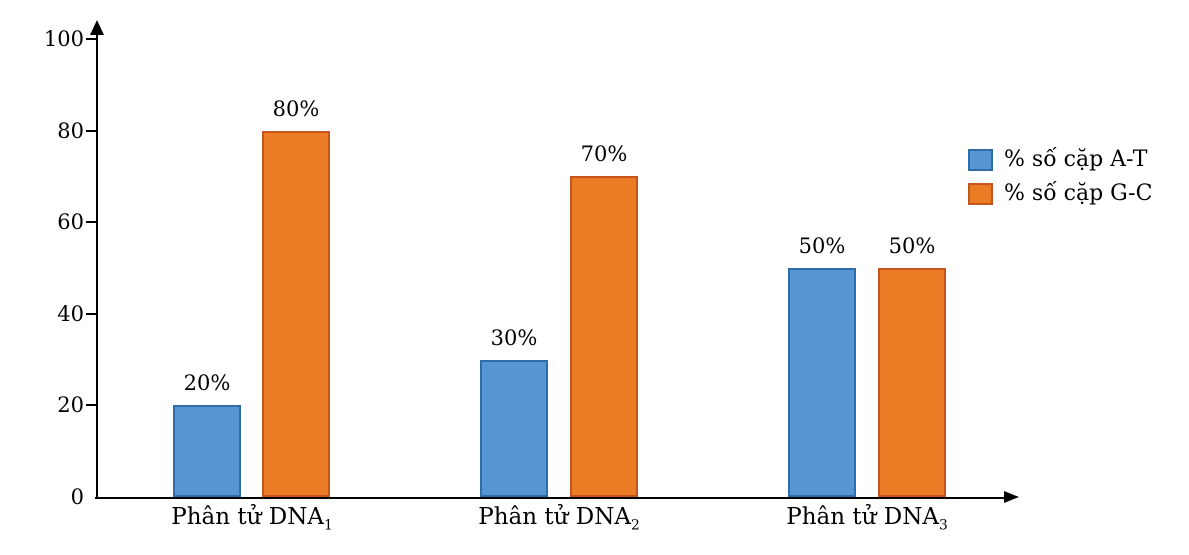  I want to click on legend-label-at: % số cặp A-T, so click(1076, 159).